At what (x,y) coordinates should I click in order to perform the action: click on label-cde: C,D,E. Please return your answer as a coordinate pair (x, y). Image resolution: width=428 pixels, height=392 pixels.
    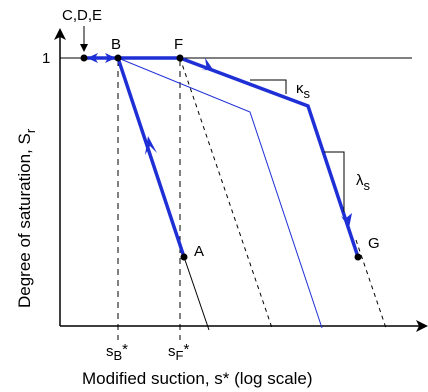
    Looking at the image, I should click on (82, 15).